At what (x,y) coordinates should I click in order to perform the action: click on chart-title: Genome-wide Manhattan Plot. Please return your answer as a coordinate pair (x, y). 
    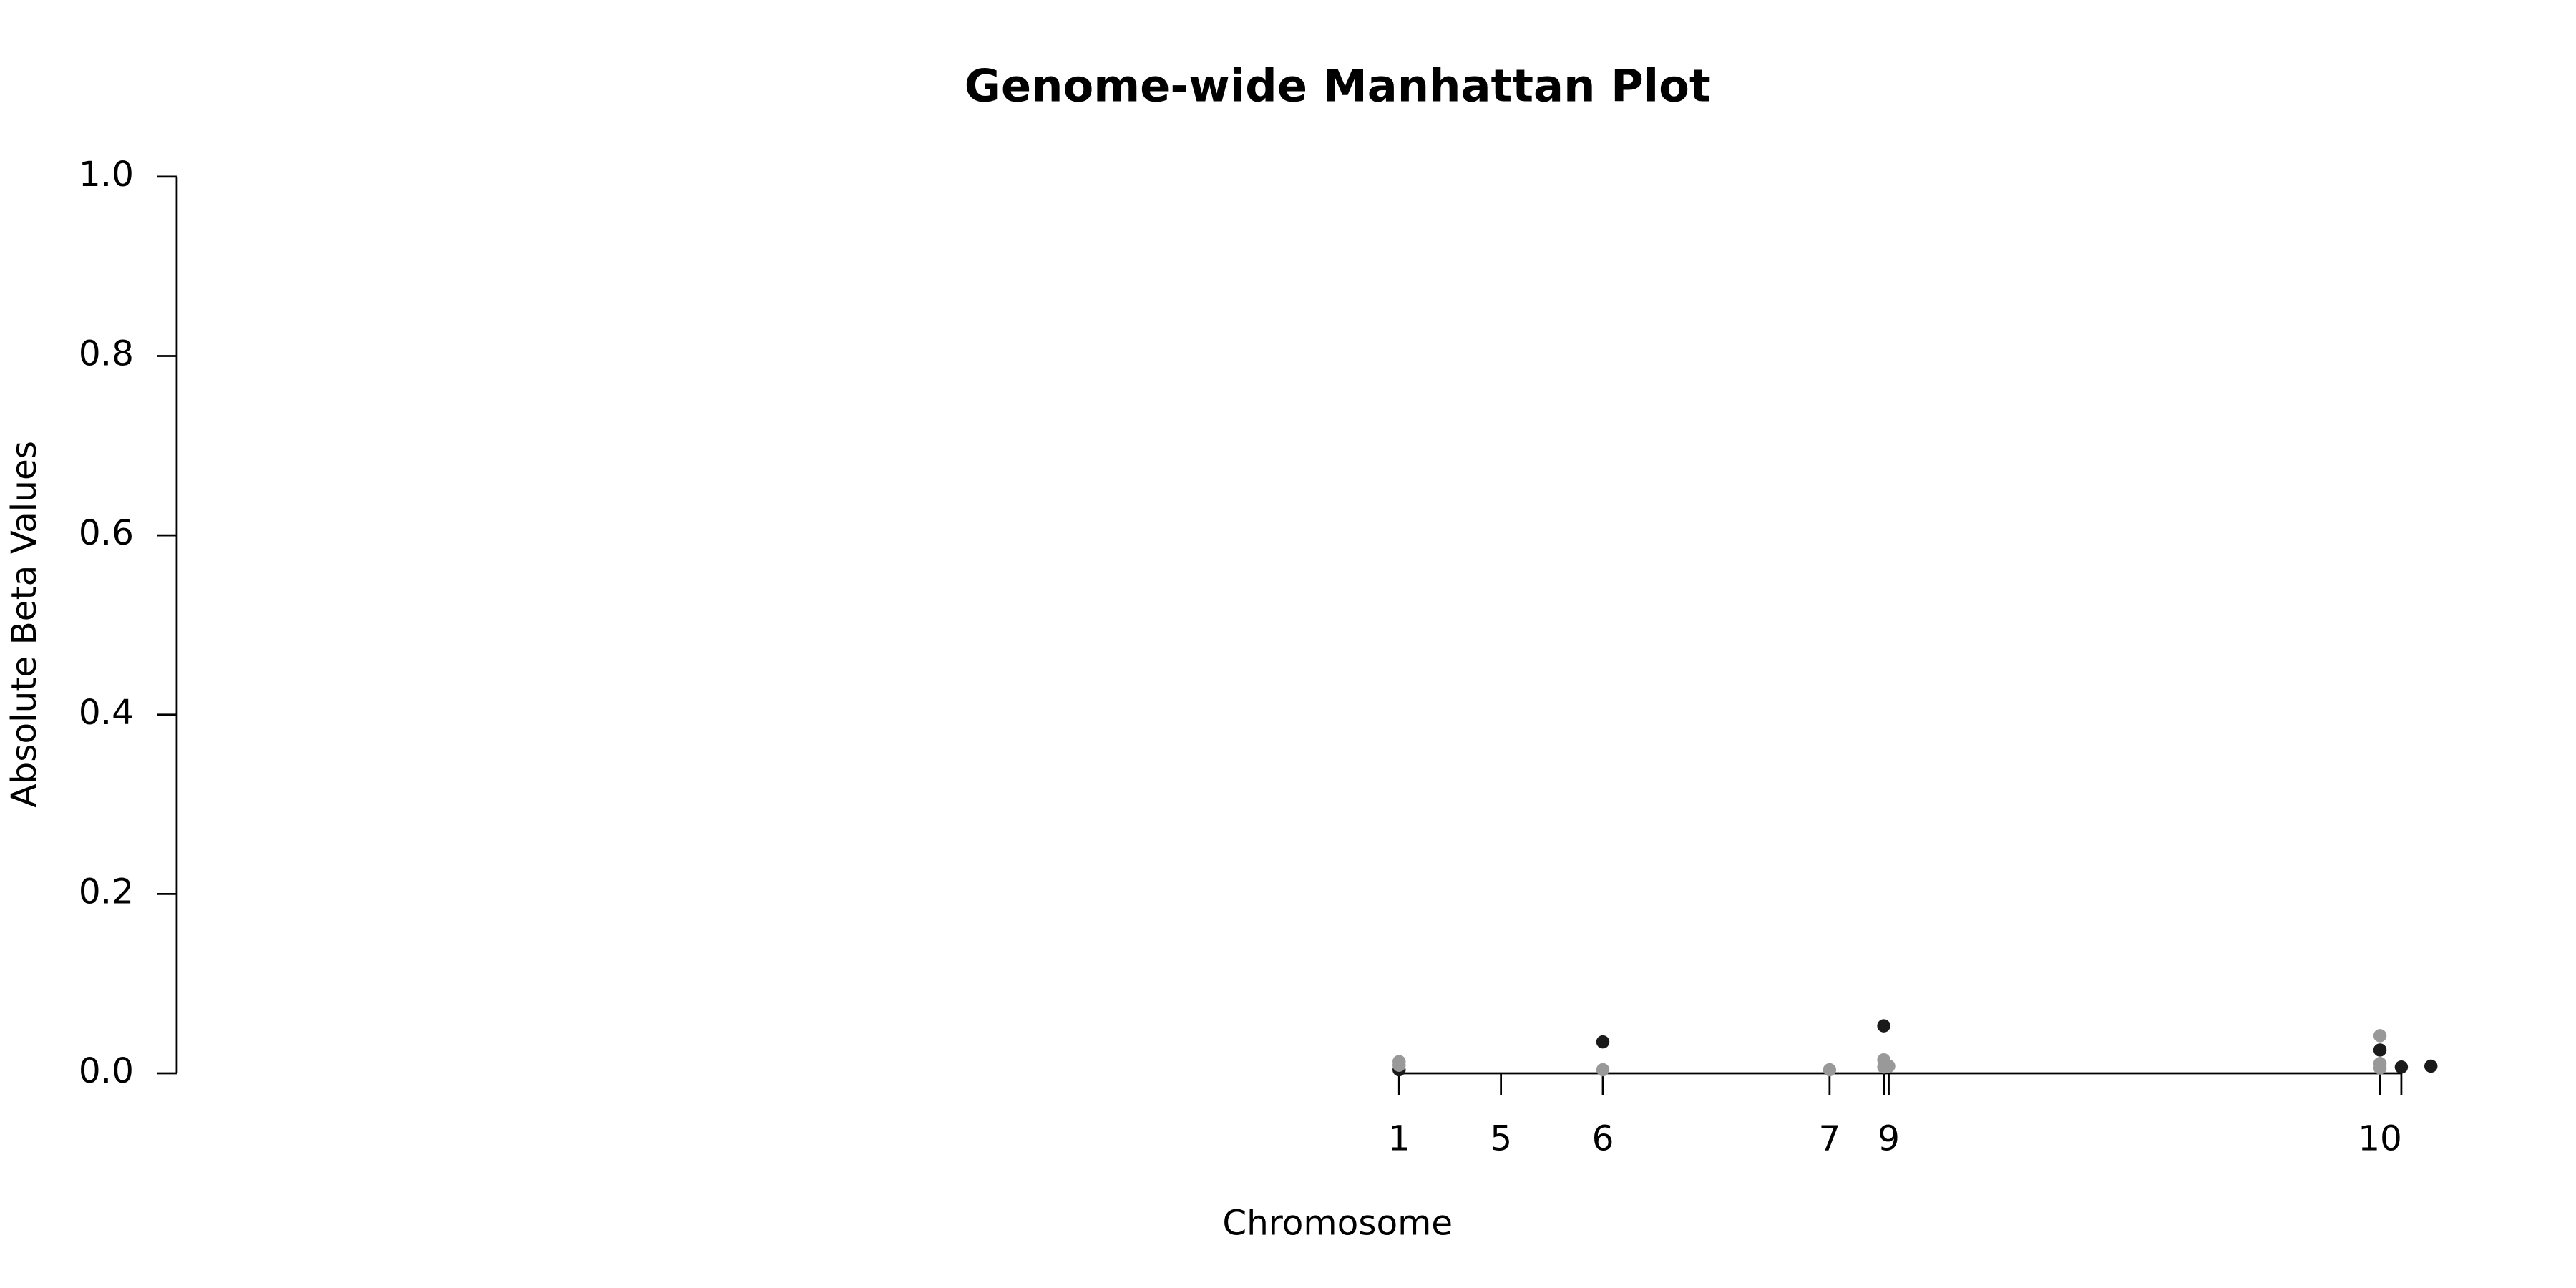
    Looking at the image, I should click on (1338, 86).